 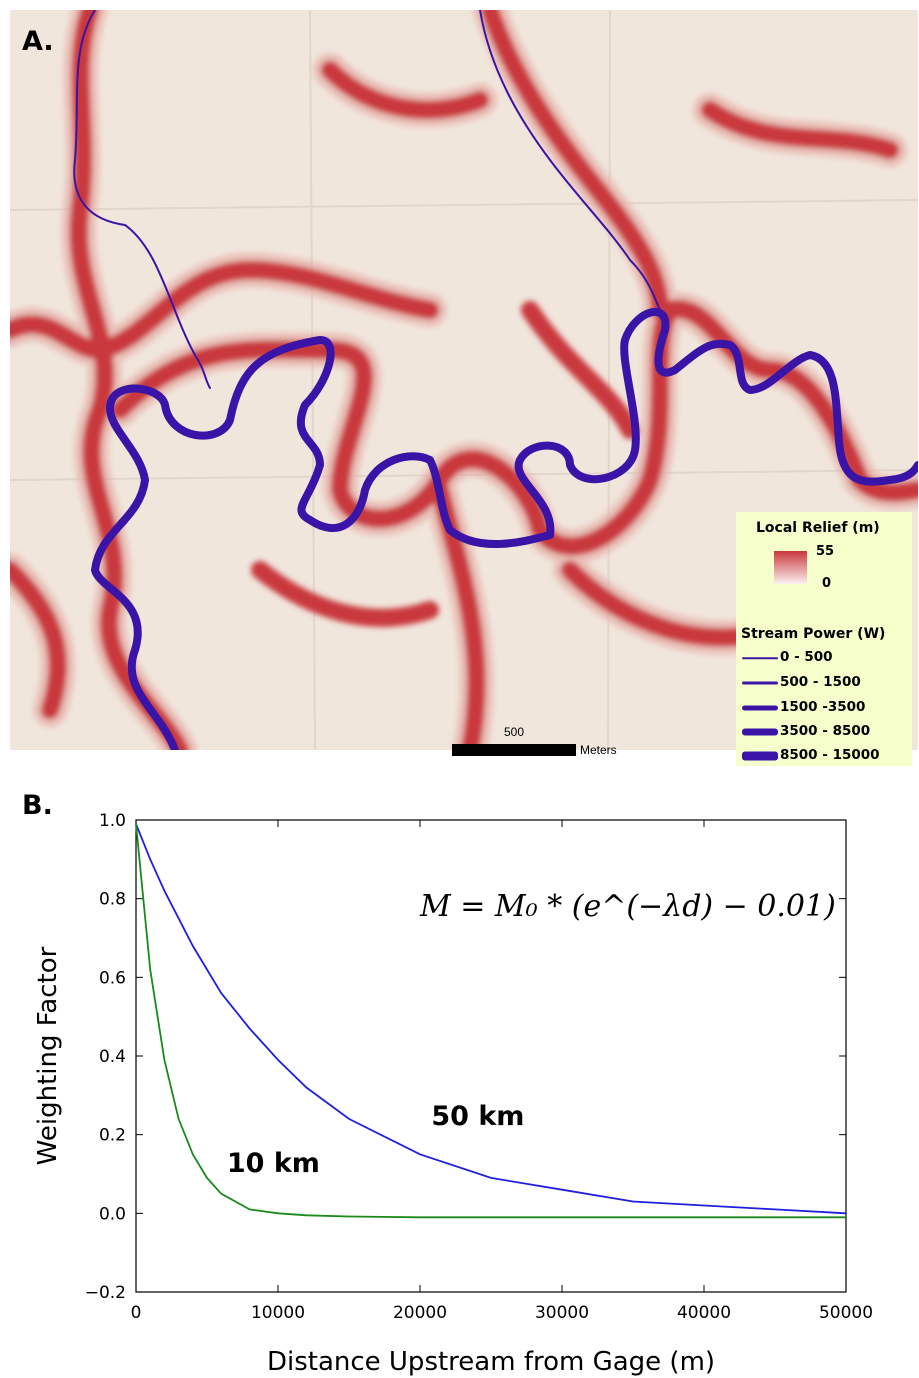 I want to click on relief-legend-title: Local Relief (m), so click(x=818, y=528).